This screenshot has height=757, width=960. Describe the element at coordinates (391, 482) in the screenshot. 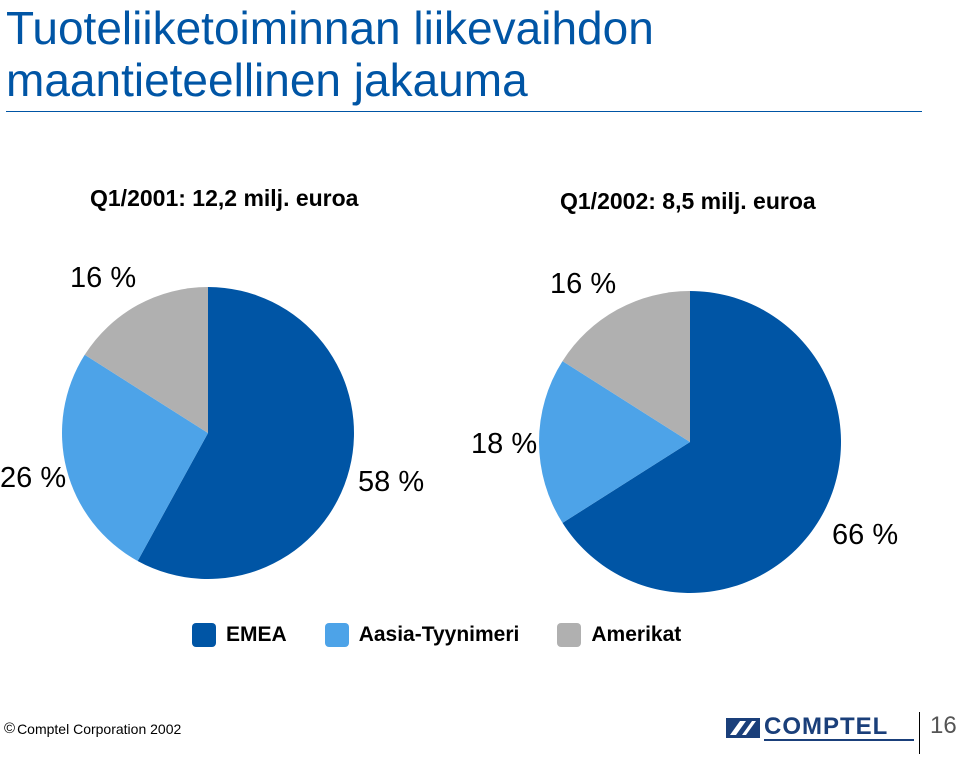

I see `pie-1-label-emea: 58 %` at that location.